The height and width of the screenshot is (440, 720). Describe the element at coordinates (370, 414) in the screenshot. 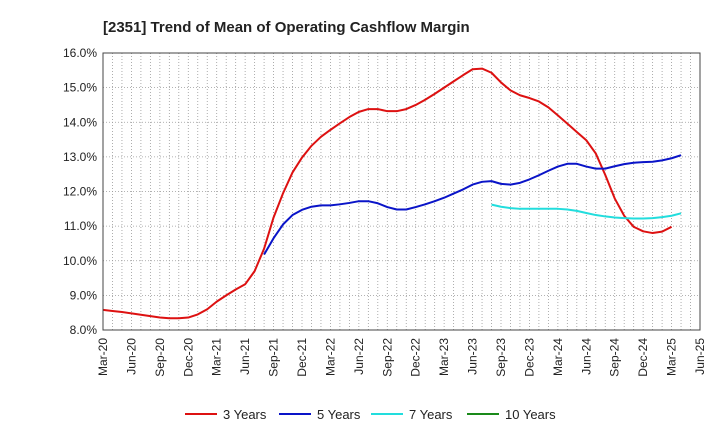

I see `legend: 3 Years 5 Years 7 Years 10 Years` at that location.